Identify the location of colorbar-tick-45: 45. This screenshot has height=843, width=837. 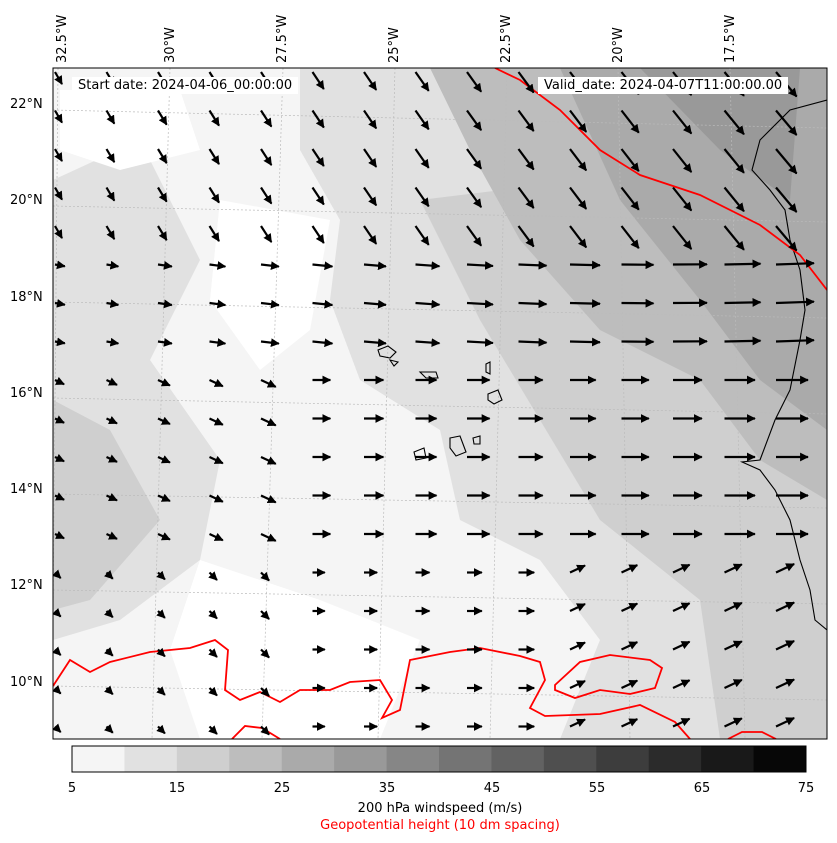
(492, 788).